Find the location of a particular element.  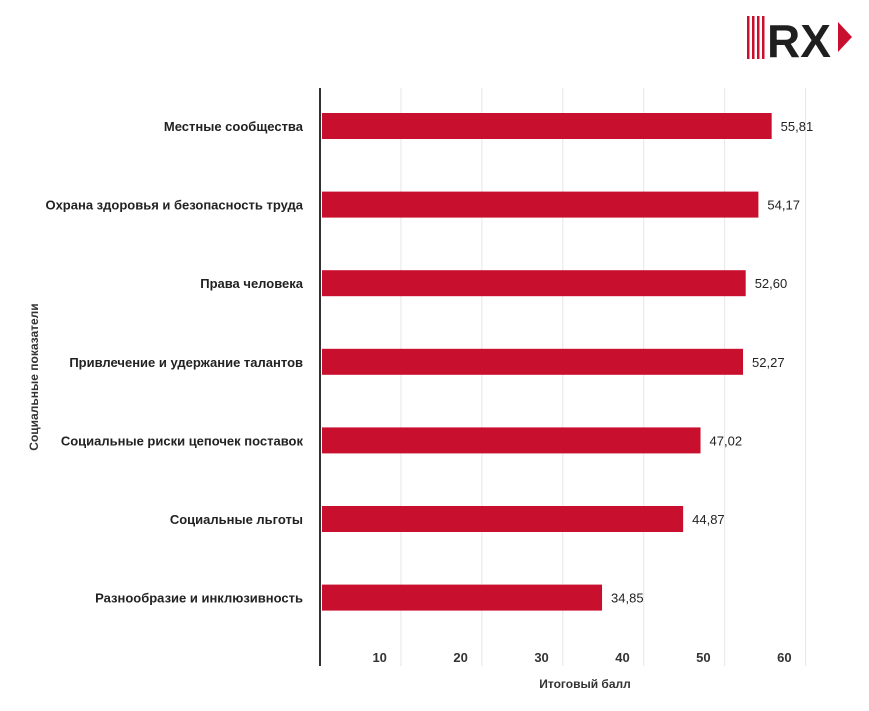

x-tick-label: 30 is located at coordinates (541, 657).